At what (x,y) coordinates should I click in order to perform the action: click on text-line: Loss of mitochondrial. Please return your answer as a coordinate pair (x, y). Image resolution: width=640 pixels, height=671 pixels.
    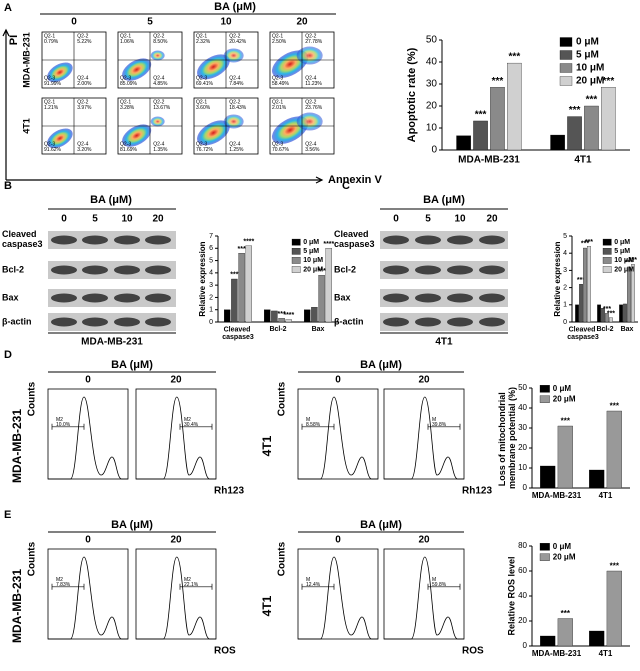
    Looking at the image, I should click on (502, 438).